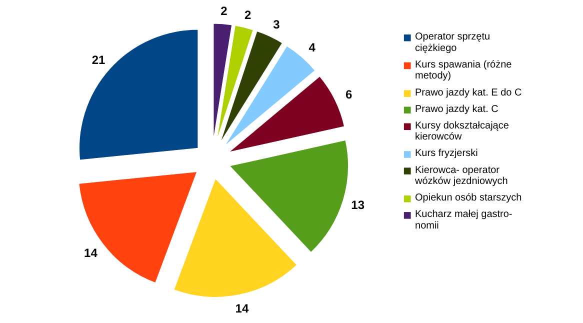 The width and height of the screenshot is (583, 323). Describe the element at coordinates (349, 95) in the screenshot. I see `data-label: 6` at that location.